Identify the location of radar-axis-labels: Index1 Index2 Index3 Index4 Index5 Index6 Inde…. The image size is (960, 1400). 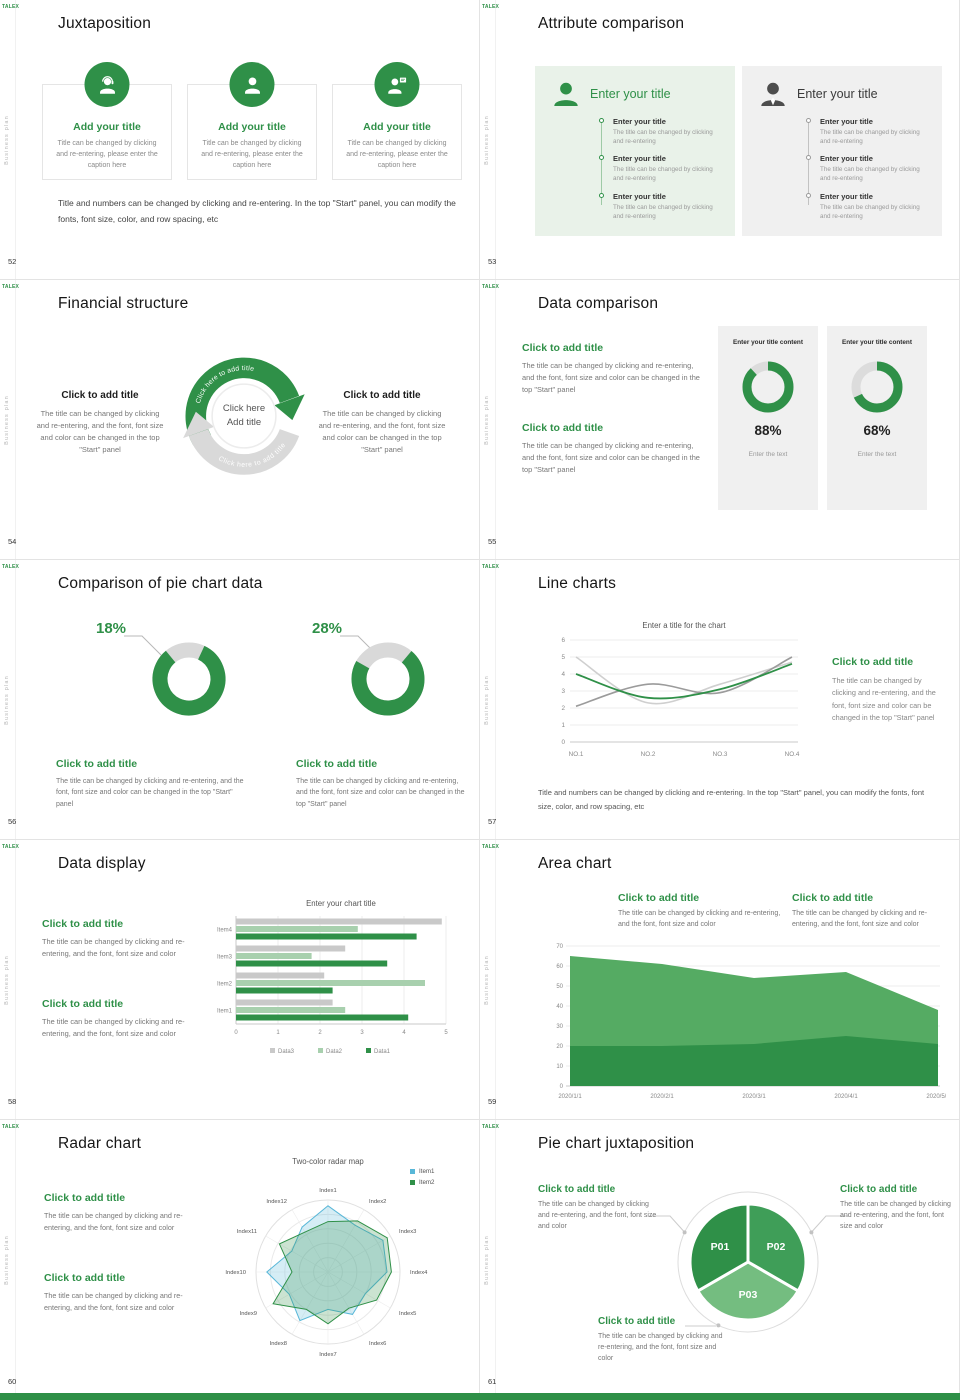
(326, 1273).